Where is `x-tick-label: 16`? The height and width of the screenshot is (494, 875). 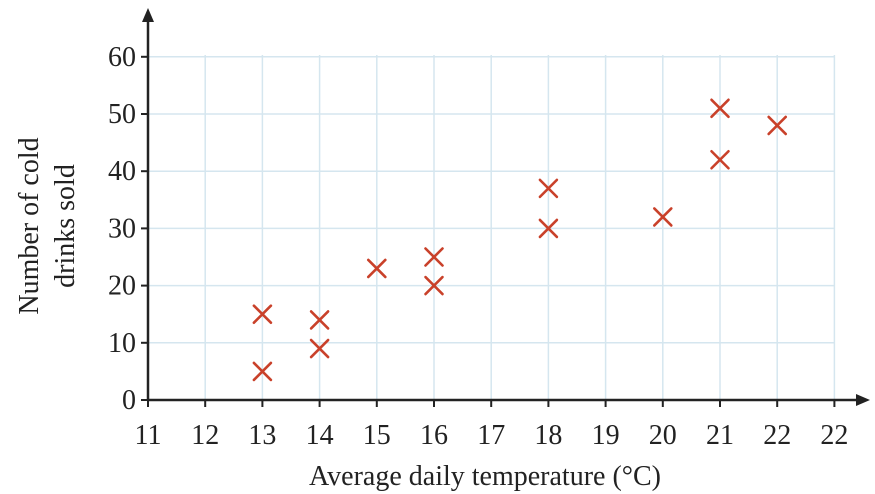
x-tick-label: 16 is located at coordinates (434, 435).